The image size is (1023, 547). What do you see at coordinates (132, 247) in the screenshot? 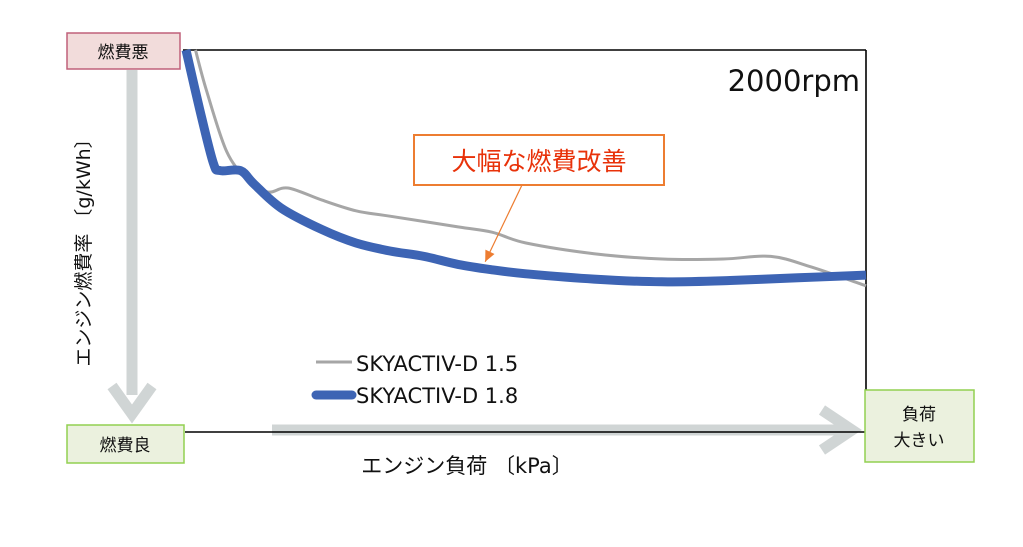
I see `y-axis-arrow` at bounding box center [132, 247].